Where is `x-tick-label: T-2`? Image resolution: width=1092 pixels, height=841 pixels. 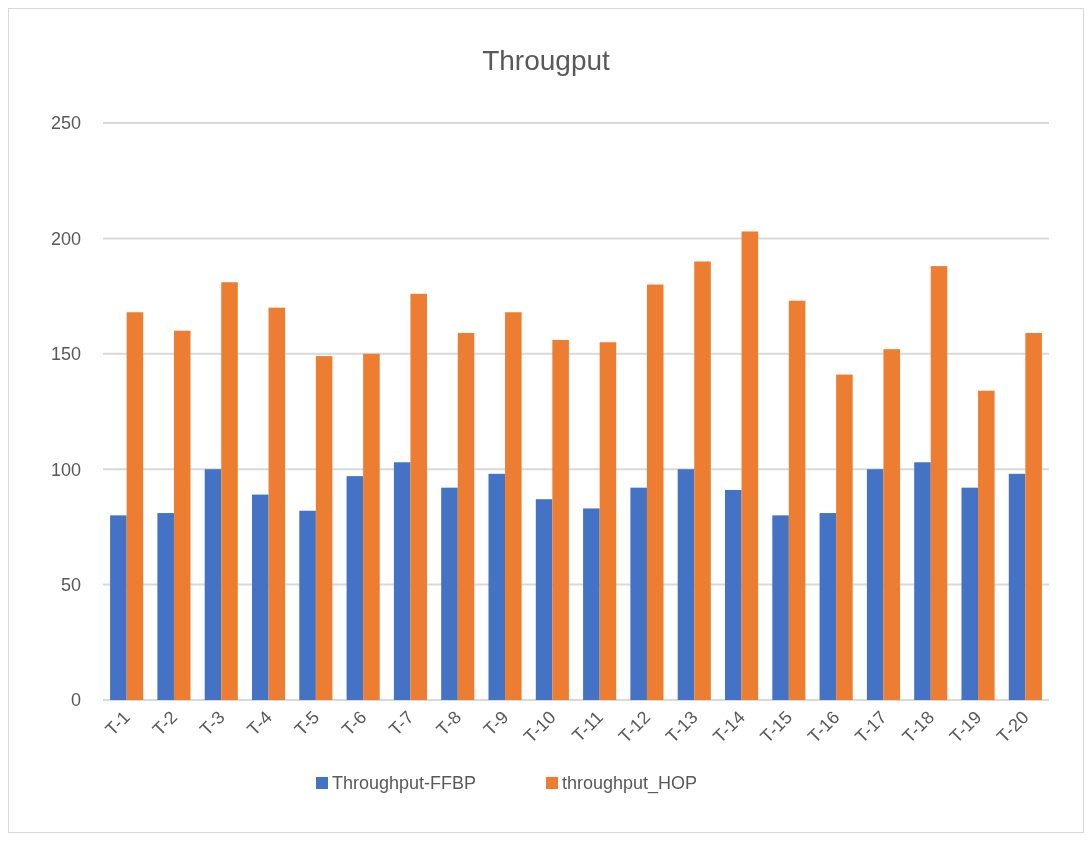 x-tick-label: T-2 is located at coordinates (165, 723).